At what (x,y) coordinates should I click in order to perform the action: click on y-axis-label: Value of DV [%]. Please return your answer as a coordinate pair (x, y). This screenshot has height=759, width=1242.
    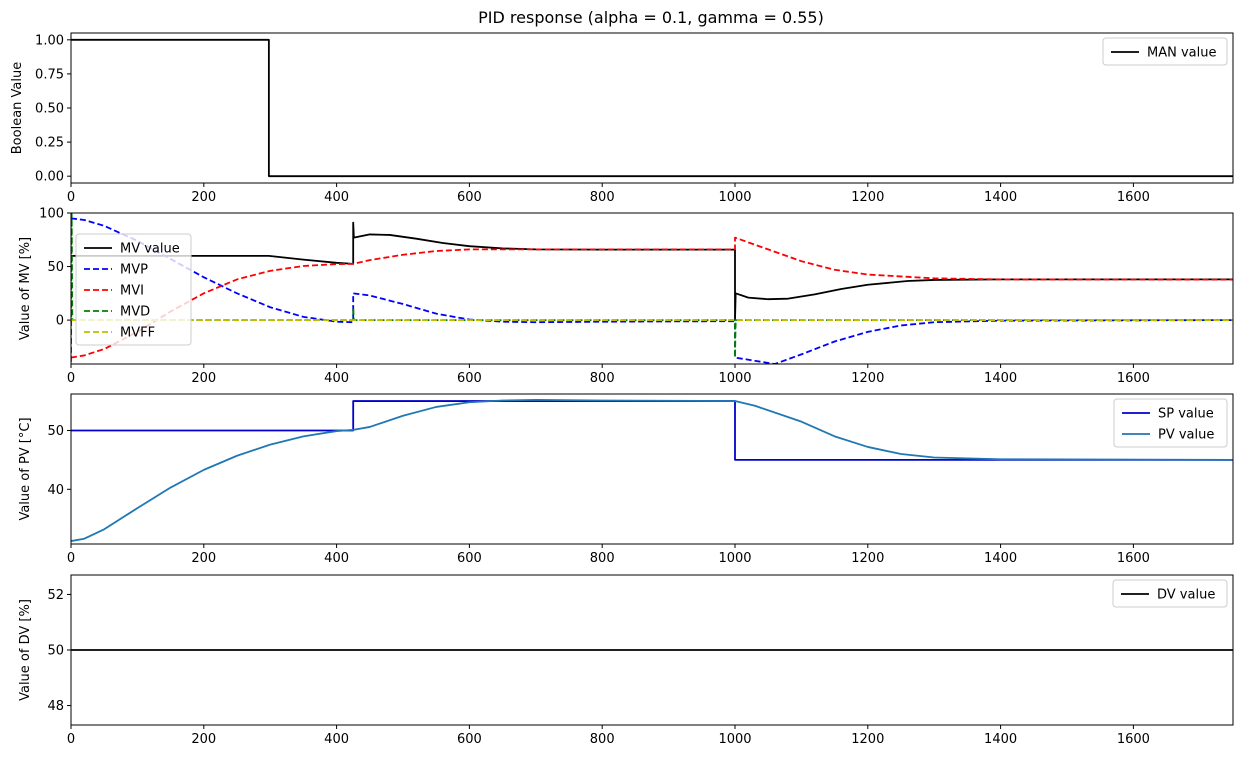
    Looking at the image, I should click on (25, 650).